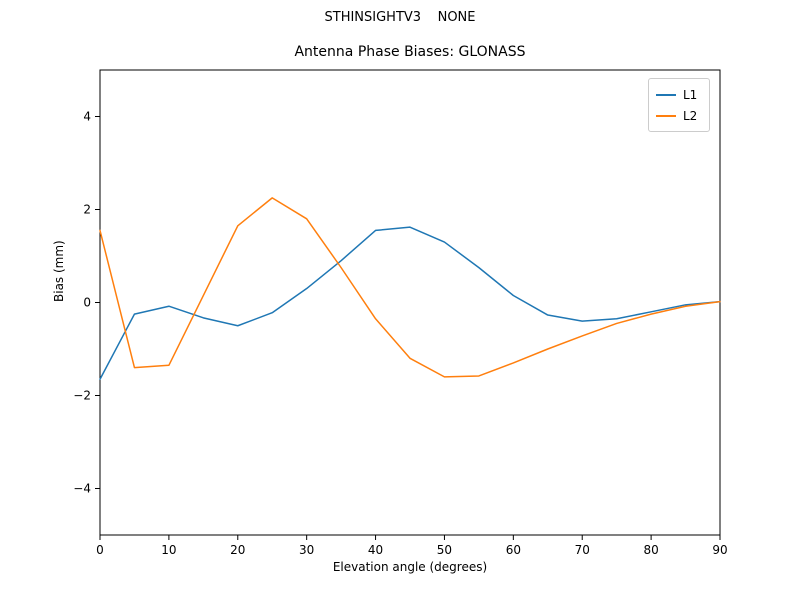 The image size is (800, 600). Describe the element at coordinates (87, 117) in the screenshot. I see `y-tick-label: 4` at that location.